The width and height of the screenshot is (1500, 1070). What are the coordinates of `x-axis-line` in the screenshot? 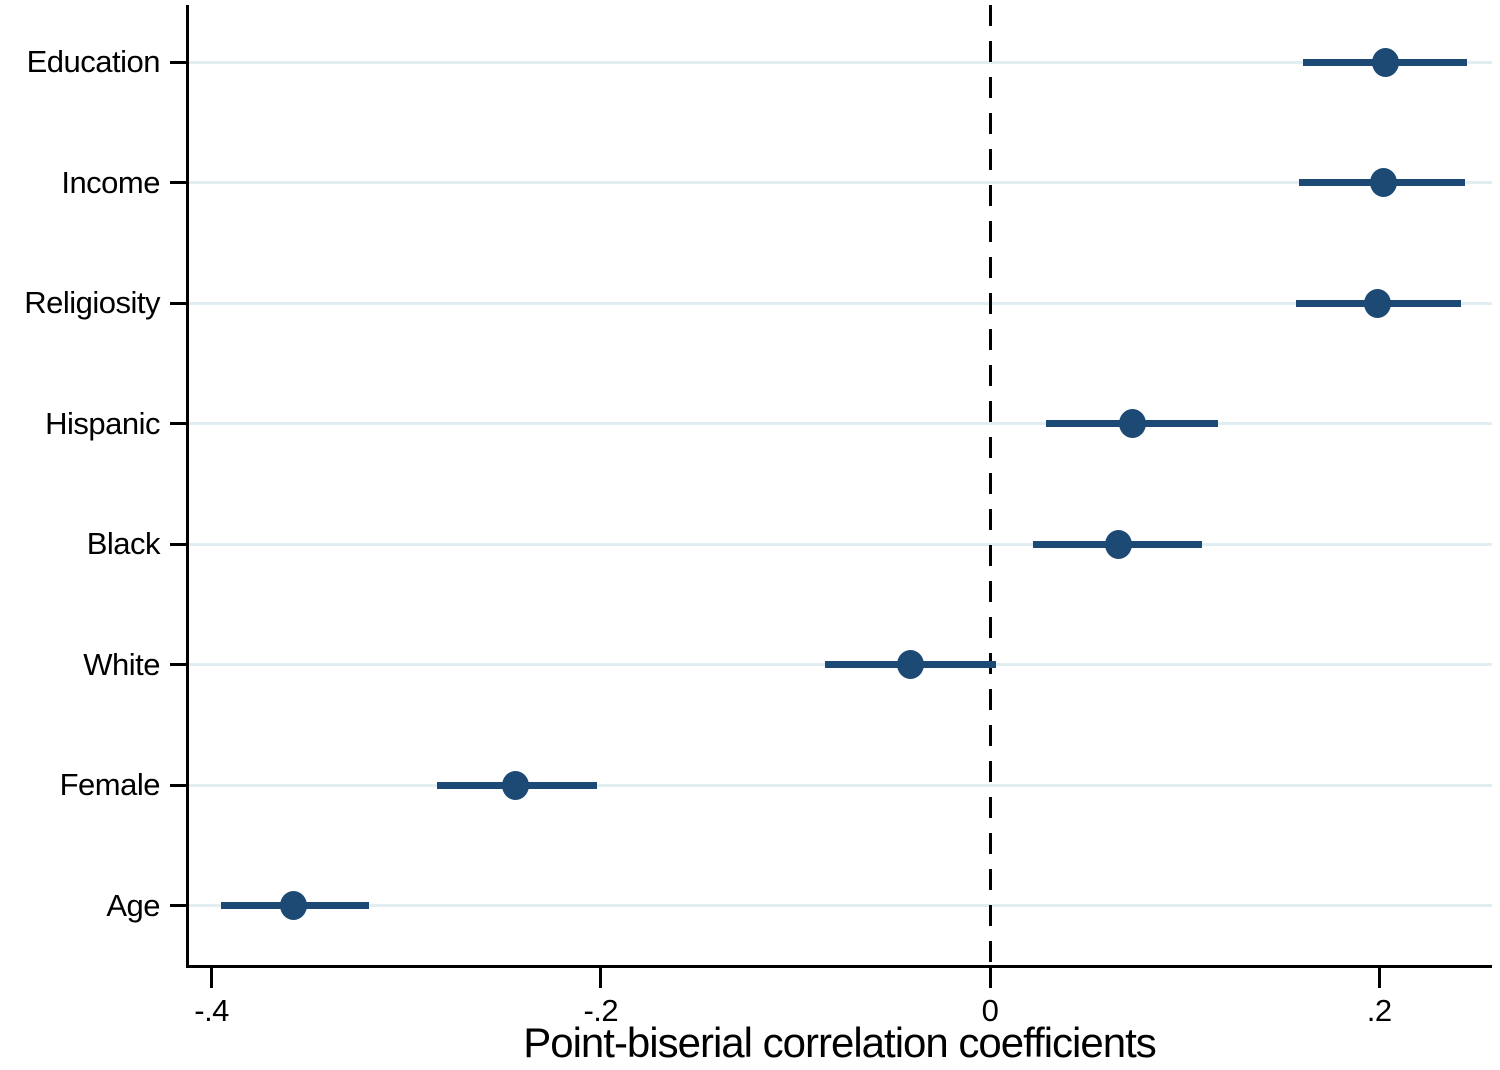 It's located at (839, 966).